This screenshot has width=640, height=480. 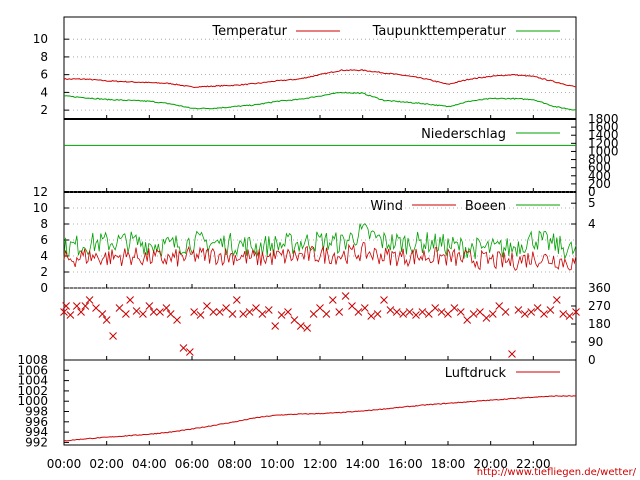 I want to click on x-tick-label: 12:00, so click(x=320, y=464).